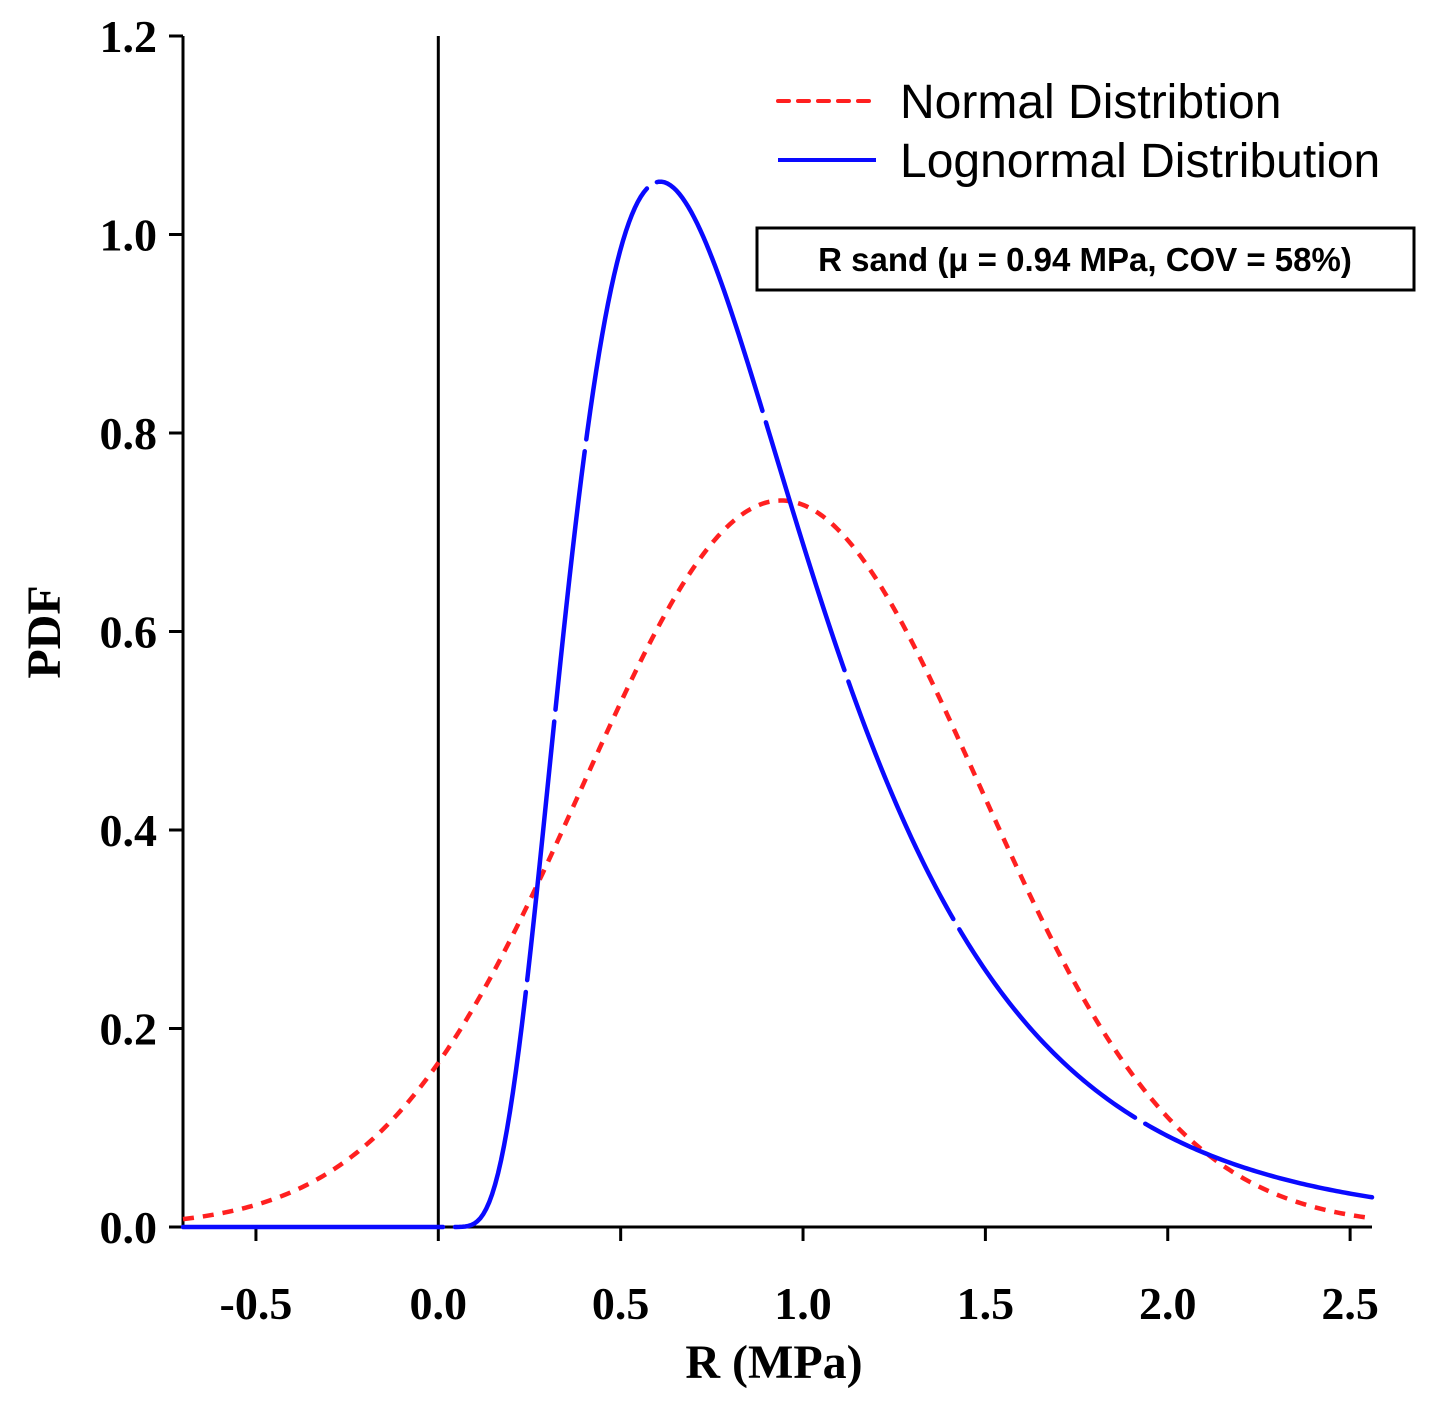 Image resolution: width=1435 pixels, height=1401 pixels. Describe the element at coordinates (1350, 1303) in the screenshot. I see `x-tick-label: 2.5` at that location.